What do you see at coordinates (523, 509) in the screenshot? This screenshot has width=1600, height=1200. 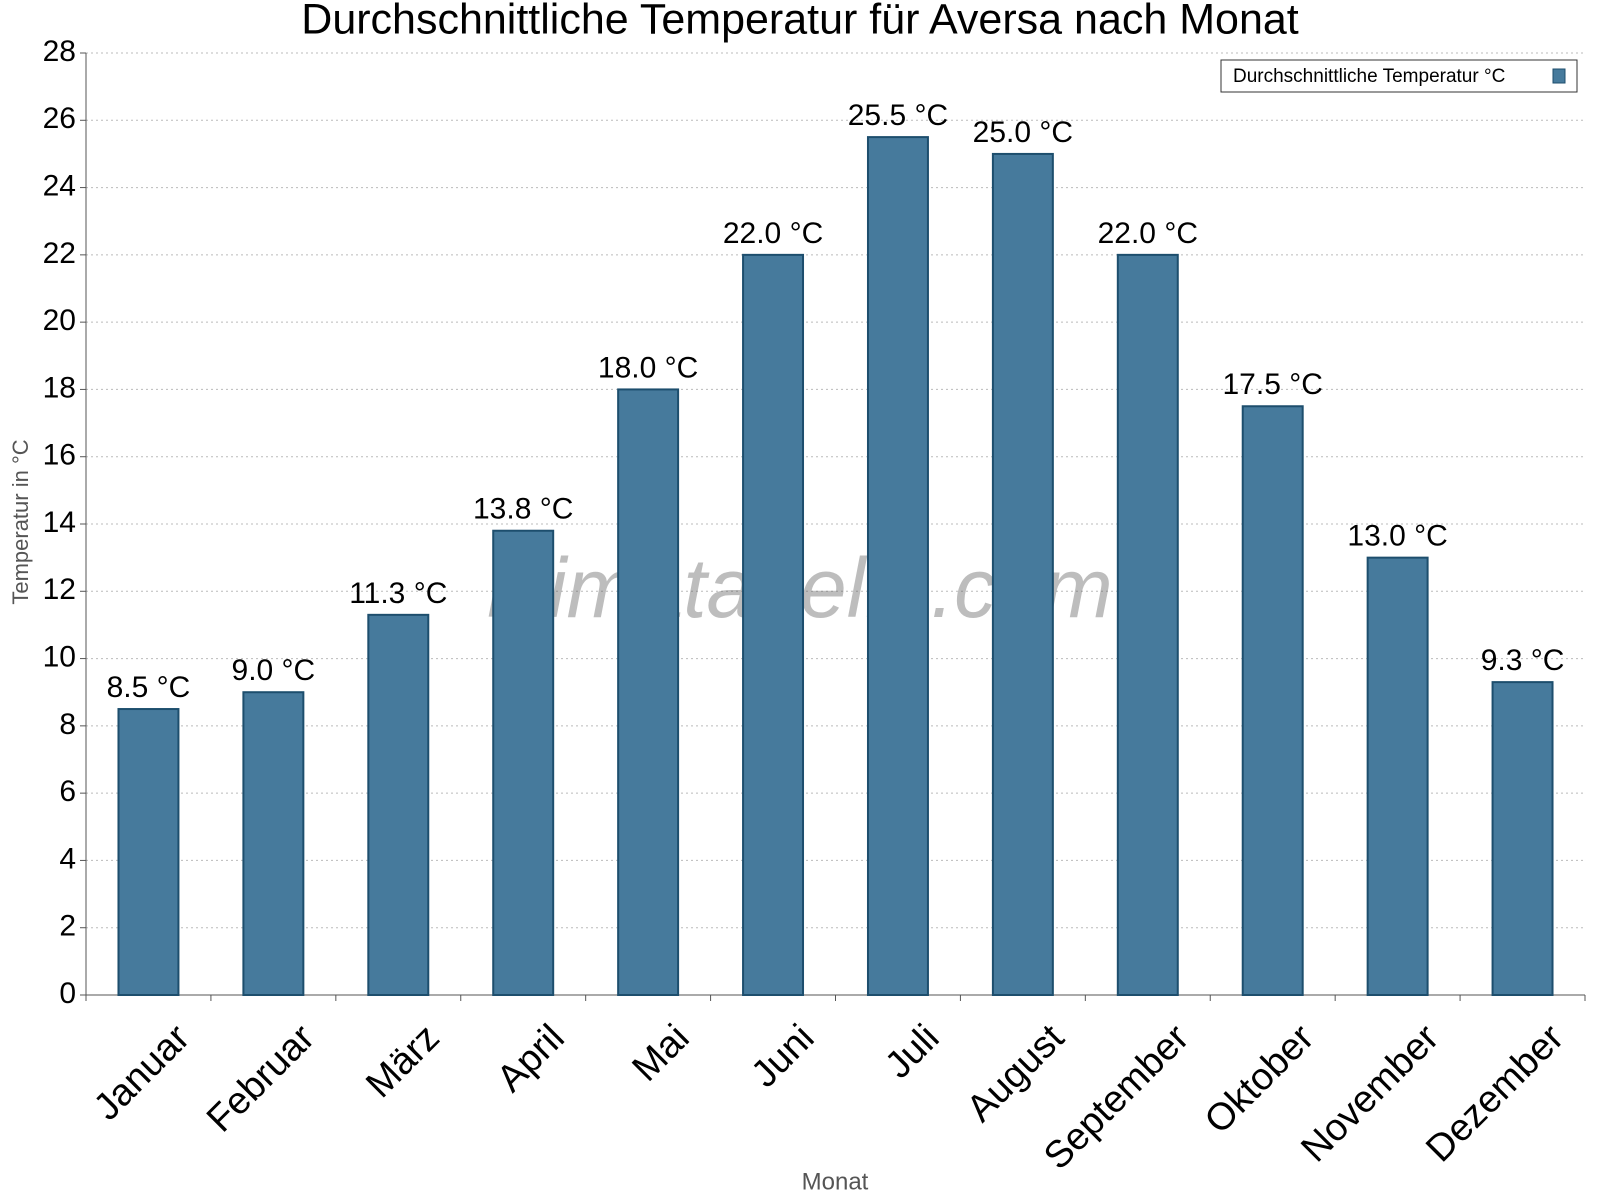 I see `value-label: 13.8 °C` at bounding box center [523, 509].